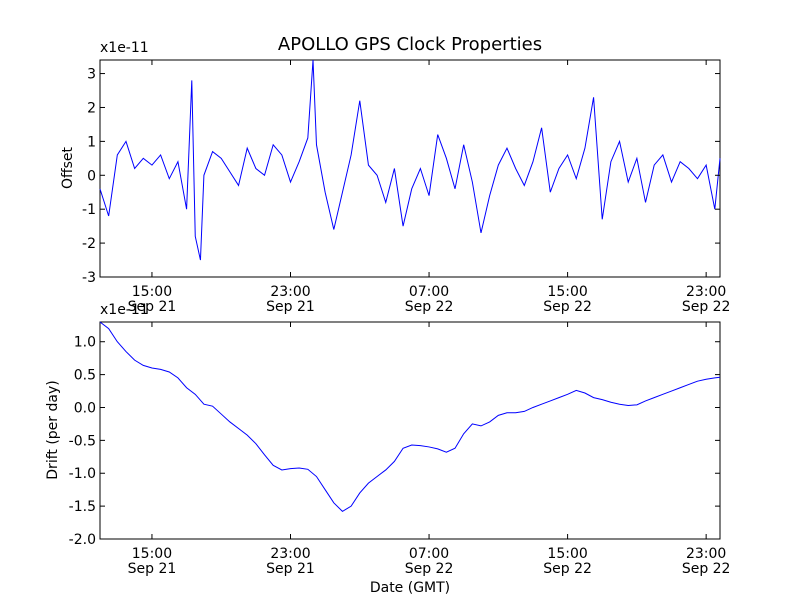 The height and width of the screenshot is (600, 800). I want to click on figure-title: APOLLO GPS Clock Properties, so click(410, 44).